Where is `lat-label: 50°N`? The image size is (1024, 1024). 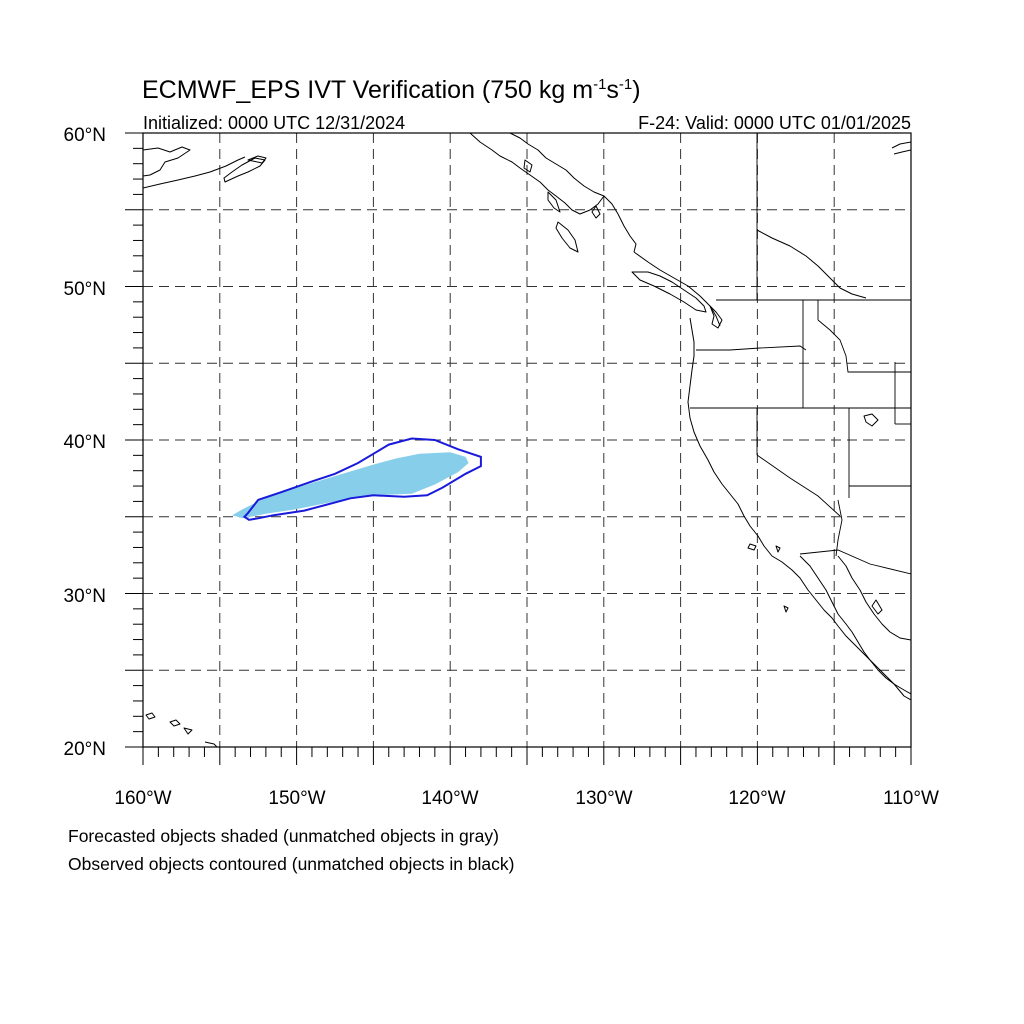 lat-label: 50°N is located at coordinates (85, 289).